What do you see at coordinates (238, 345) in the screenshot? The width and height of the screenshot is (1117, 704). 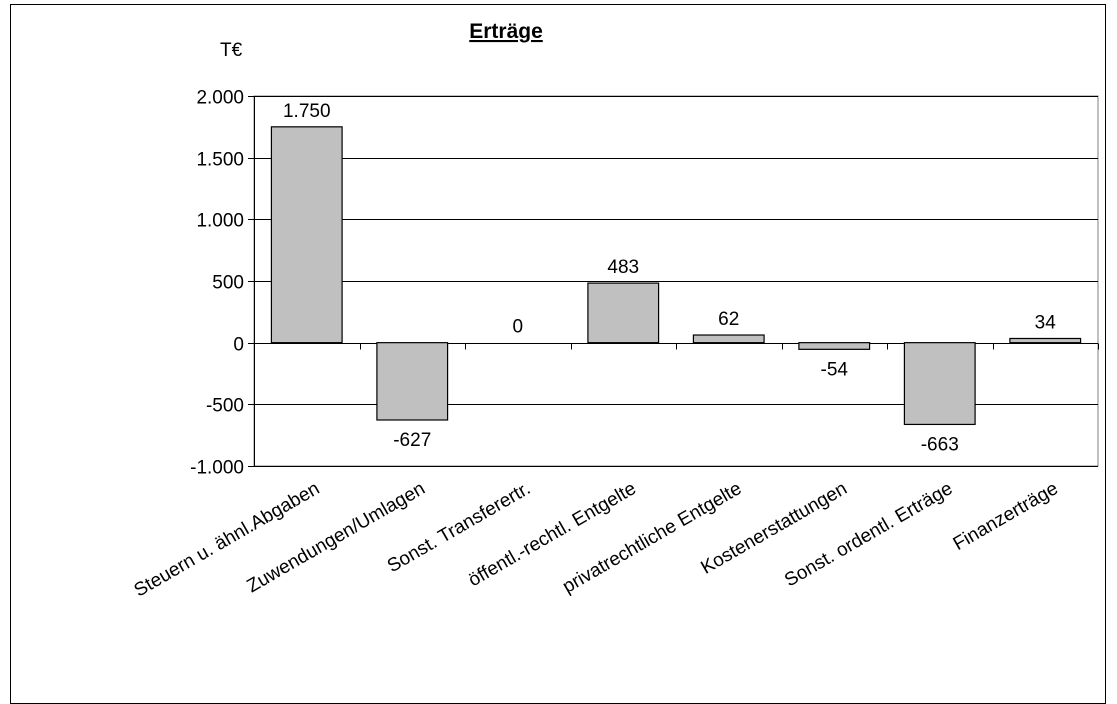 I see `y-tick-label: 0` at bounding box center [238, 345].